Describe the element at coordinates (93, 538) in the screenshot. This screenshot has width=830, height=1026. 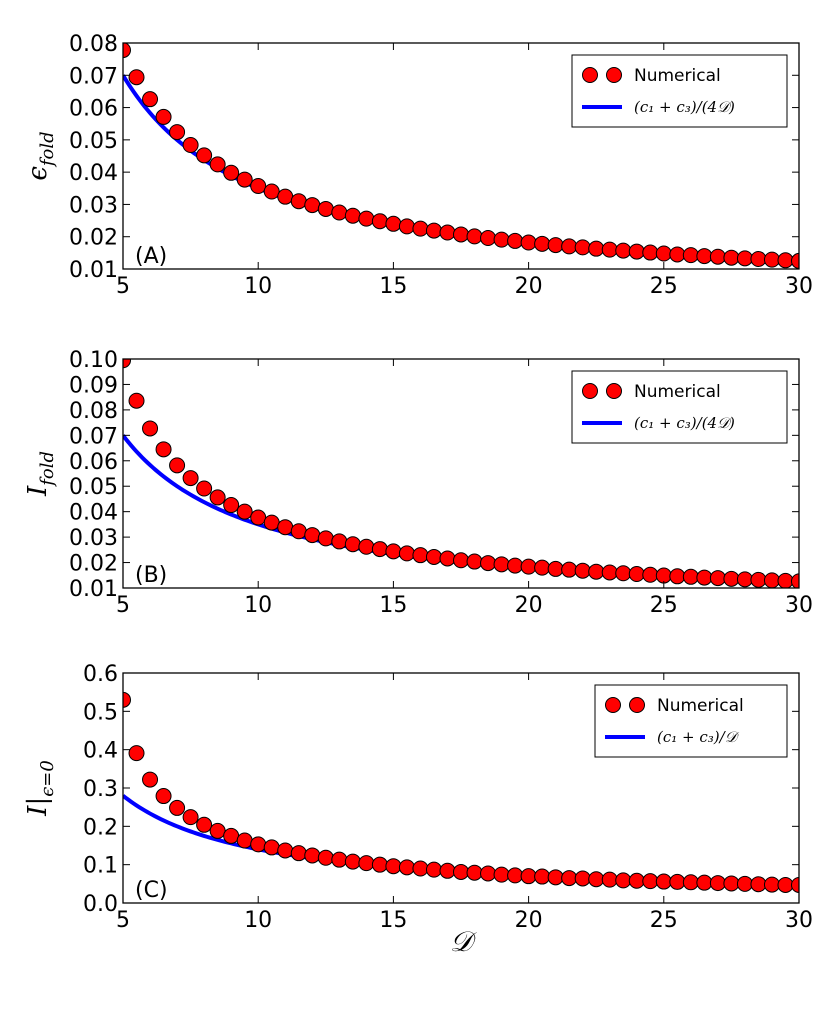
I see `y-tick-label: 0.03` at that location.